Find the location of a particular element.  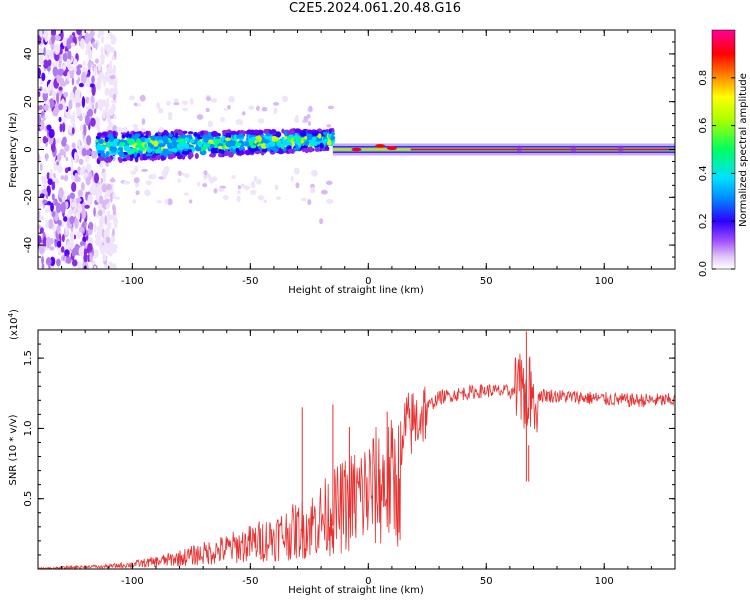

colorbar-label: Normalized spectral amplitude is located at coordinates (743, 150).